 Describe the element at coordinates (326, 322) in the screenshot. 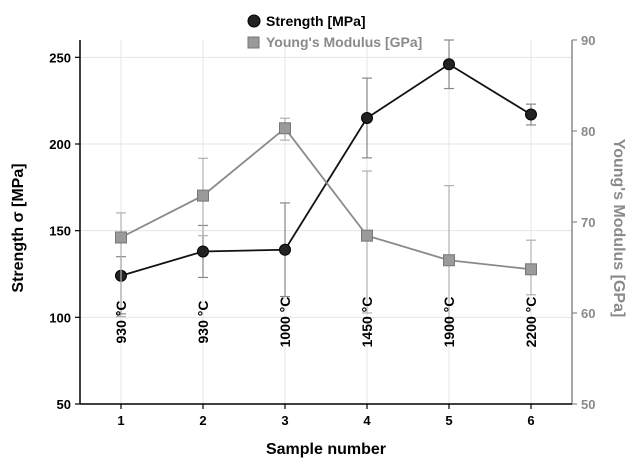

I see `annotations: 930 °C 930 °C 1000 °C 1450 °C 1900 °C 2200 °C` at that location.